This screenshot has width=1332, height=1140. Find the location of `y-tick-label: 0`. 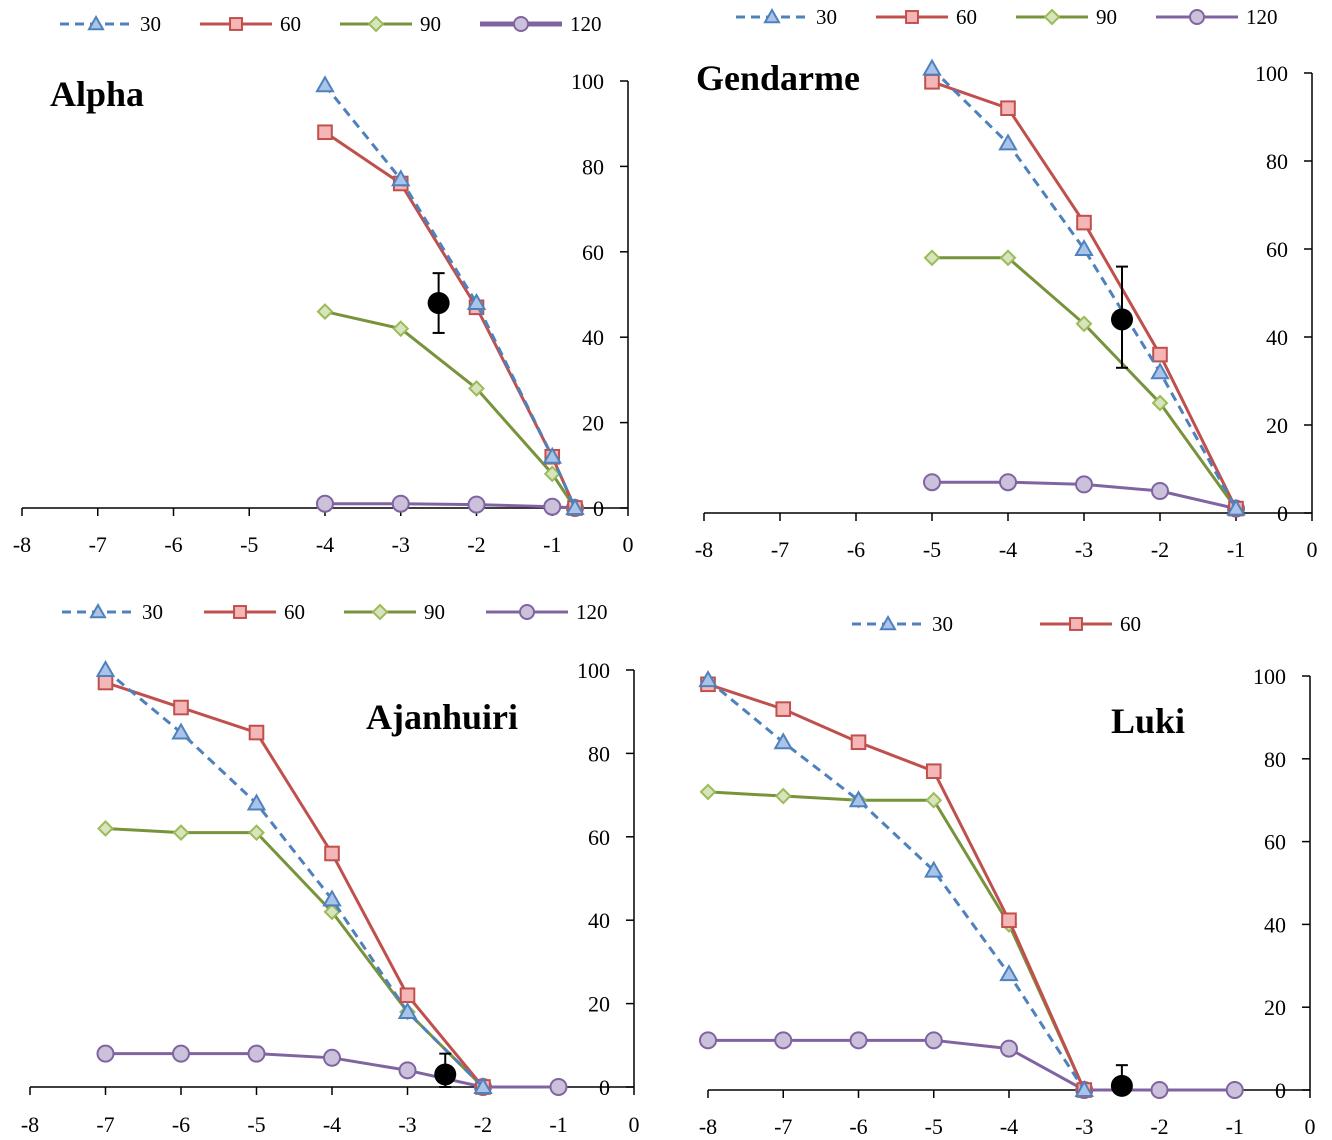

y-tick-label: 0 is located at coordinates (604, 1087).